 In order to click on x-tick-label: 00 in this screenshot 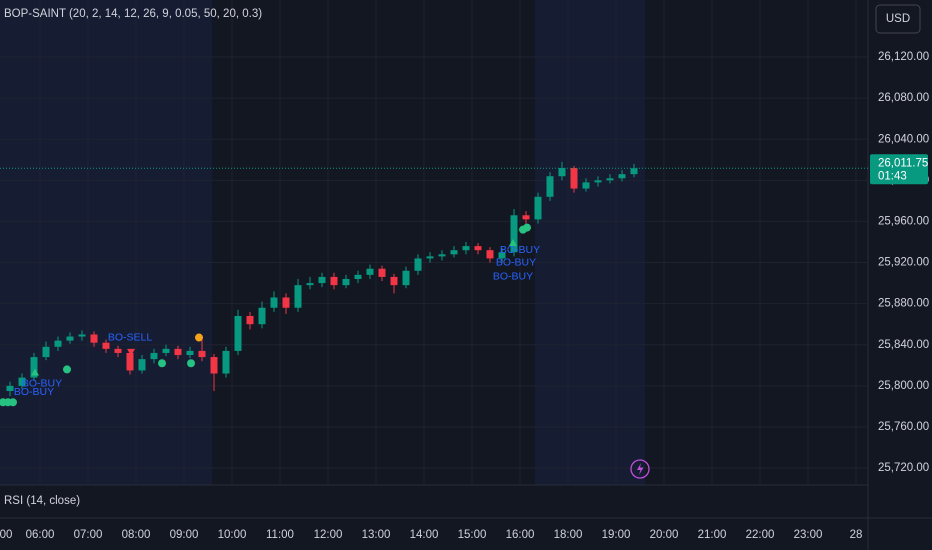, I will do `click(6, 535)`.